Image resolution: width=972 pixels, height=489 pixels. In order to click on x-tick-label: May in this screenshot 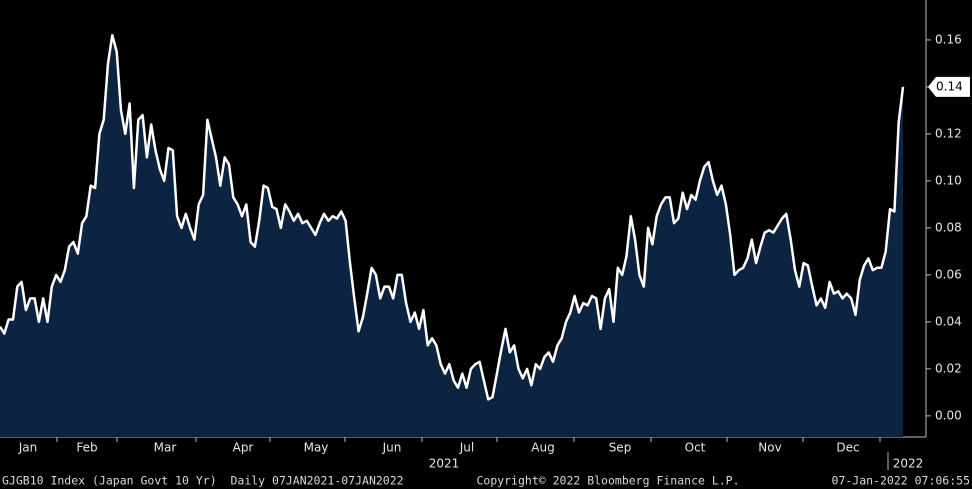, I will do `click(316, 448)`.